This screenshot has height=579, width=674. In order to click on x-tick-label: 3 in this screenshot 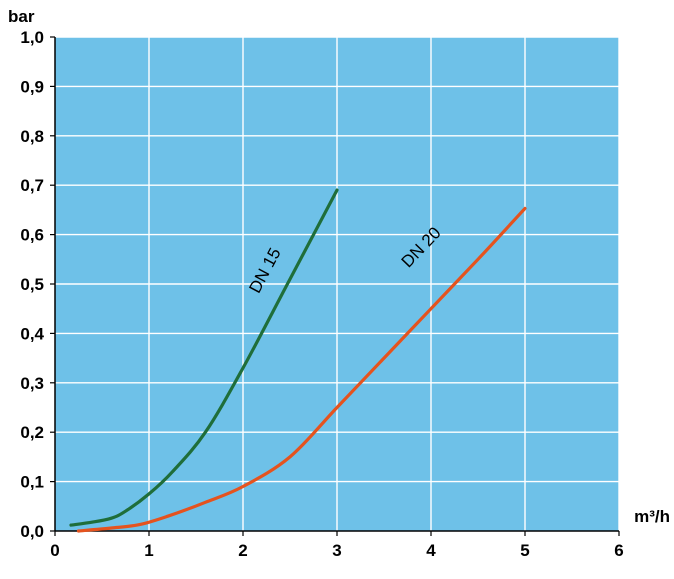, I will do `click(336, 550)`.